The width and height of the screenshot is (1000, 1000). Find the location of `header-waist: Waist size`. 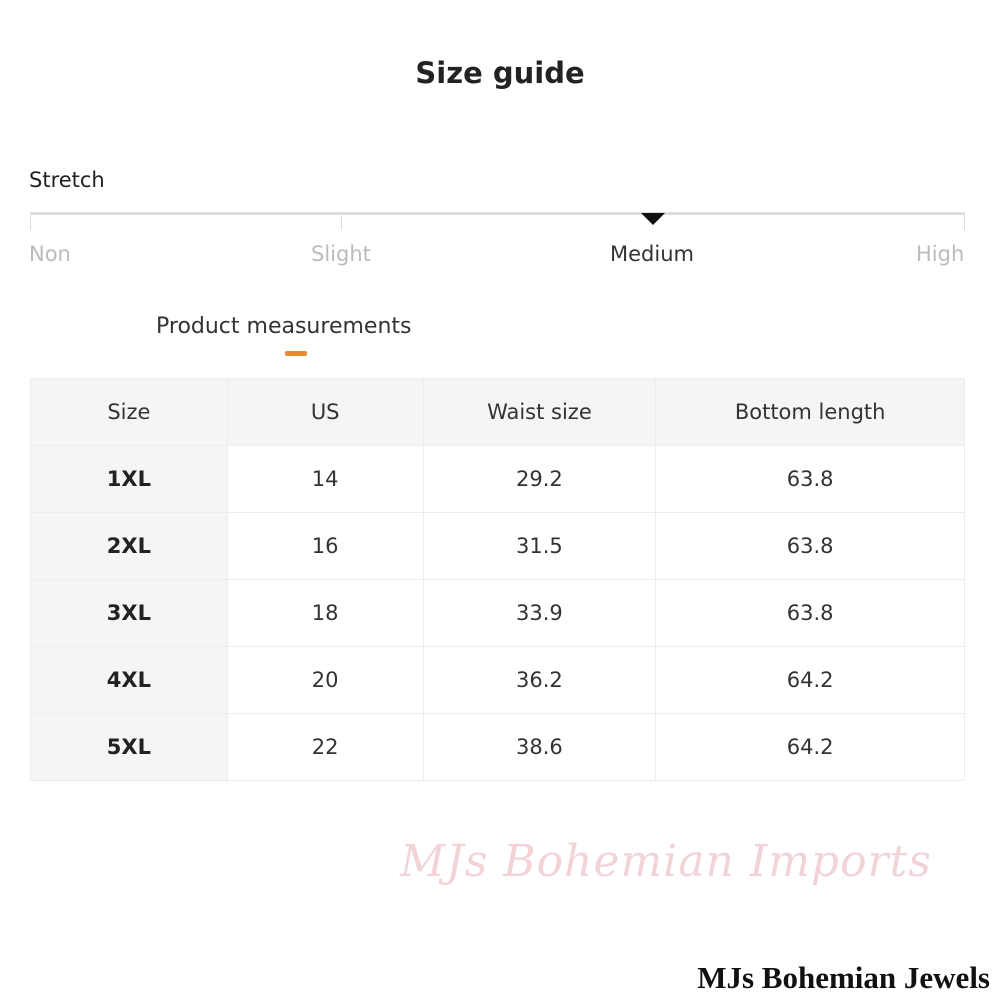

header-waist: Waist size is located at coordinates (539, 412).